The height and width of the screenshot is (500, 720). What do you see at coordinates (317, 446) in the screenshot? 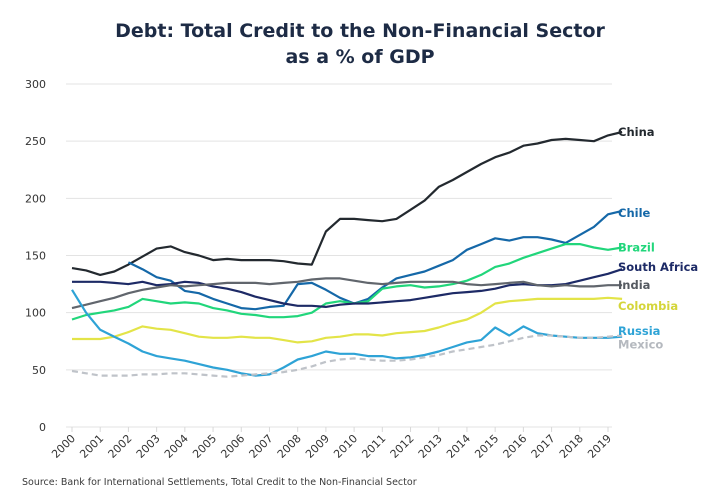
I see `x-tick-label: 2009` at bounding box center [317, 446].